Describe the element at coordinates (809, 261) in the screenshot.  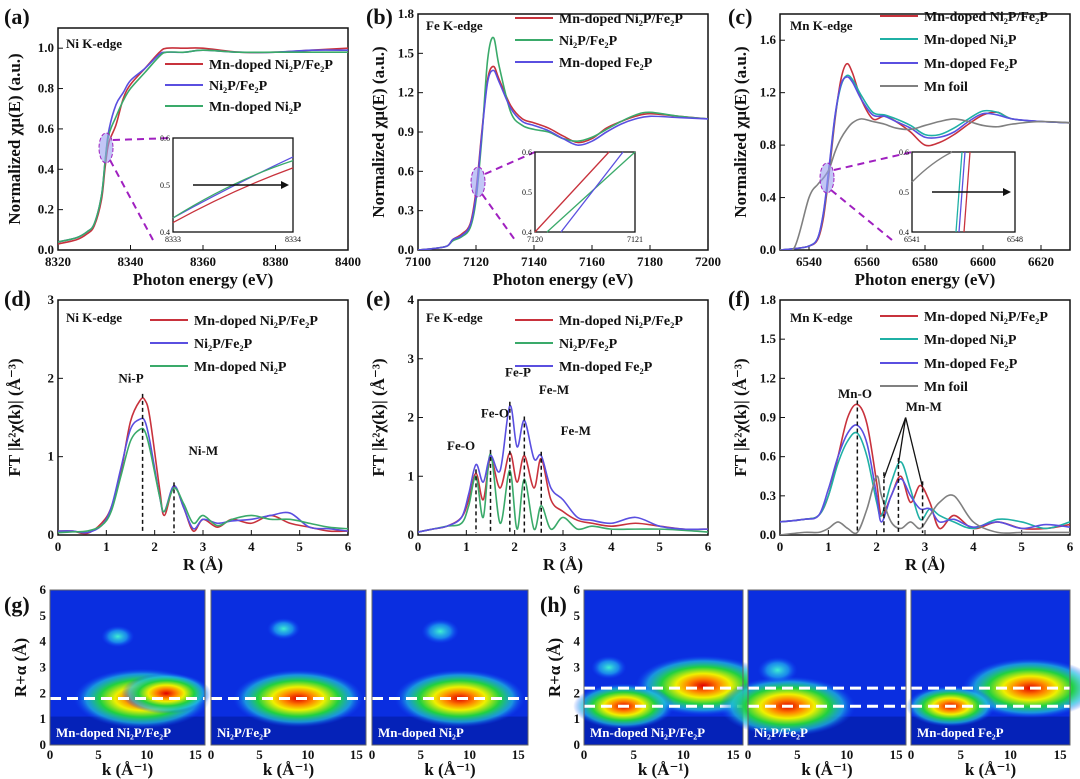
I see `x-tick-label: 6540` at that location.